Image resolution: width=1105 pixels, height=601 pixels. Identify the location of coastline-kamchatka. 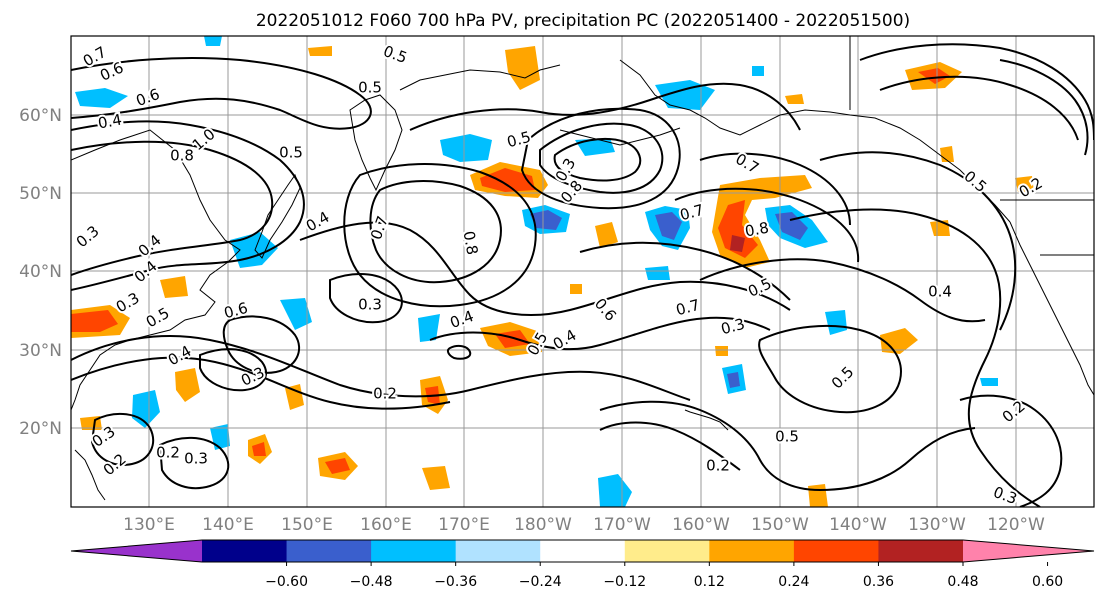
(376, 143).